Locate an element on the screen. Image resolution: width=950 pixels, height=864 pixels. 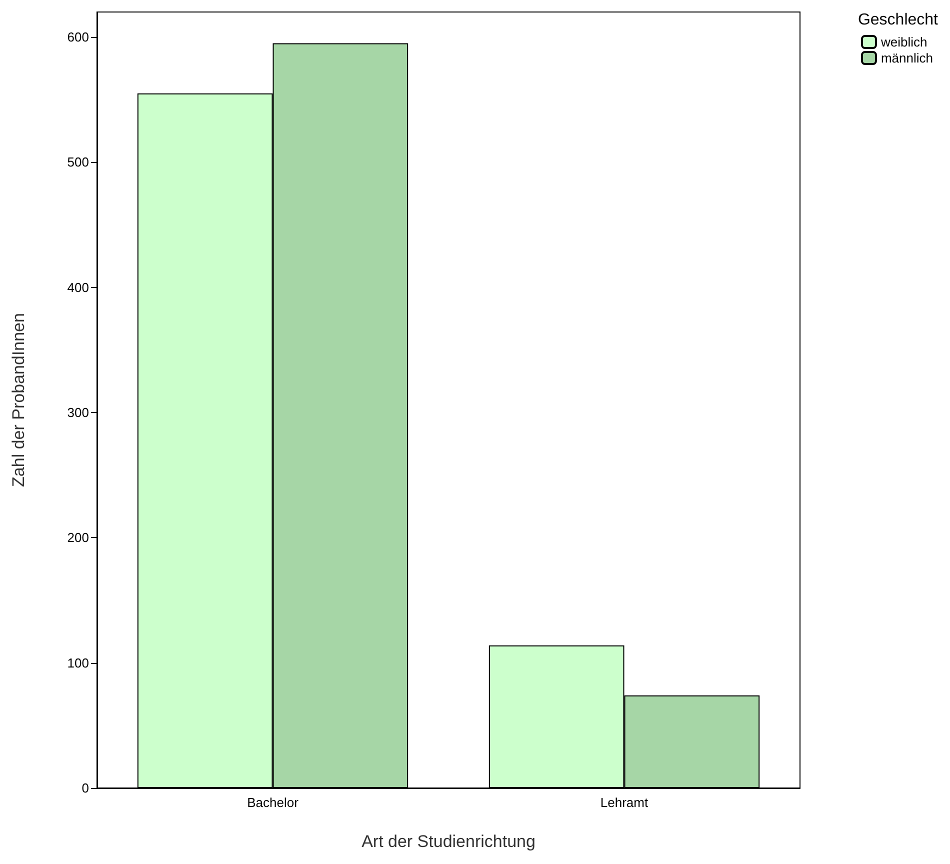
y-tick-label: 200 is located at coordinates (78, 538).